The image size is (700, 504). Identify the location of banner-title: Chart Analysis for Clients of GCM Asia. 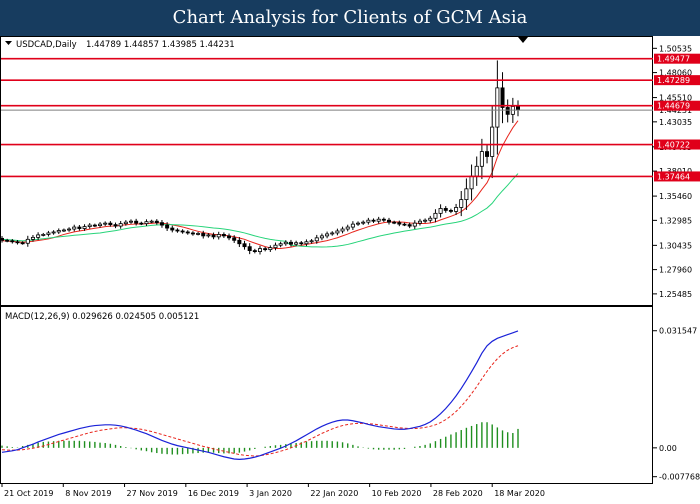
(350, 18).